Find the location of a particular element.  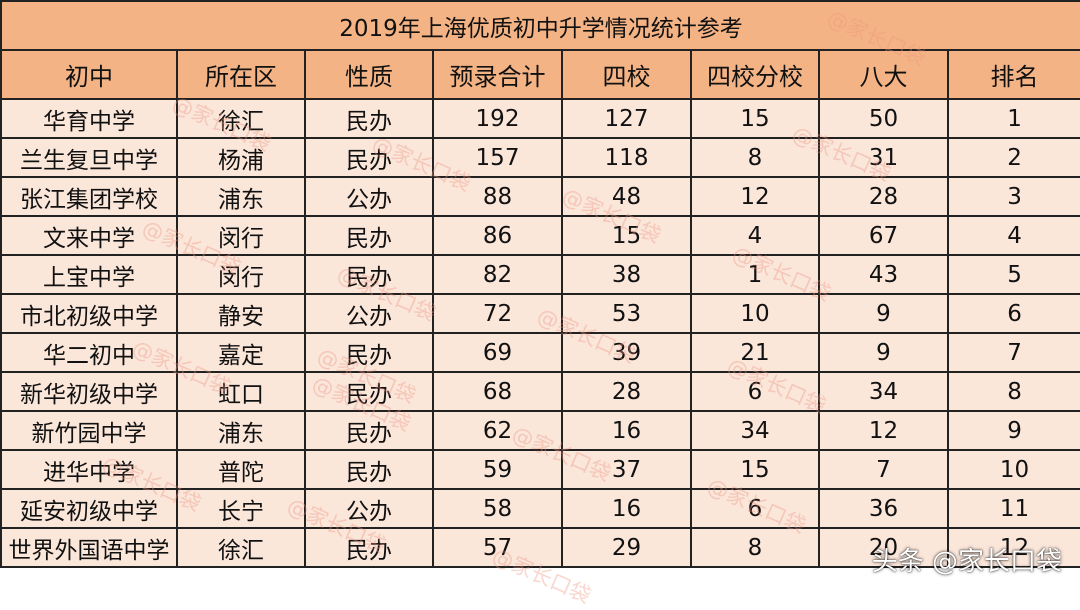

table-cell: 张江集团学校 is located at coordinates (89, 196).